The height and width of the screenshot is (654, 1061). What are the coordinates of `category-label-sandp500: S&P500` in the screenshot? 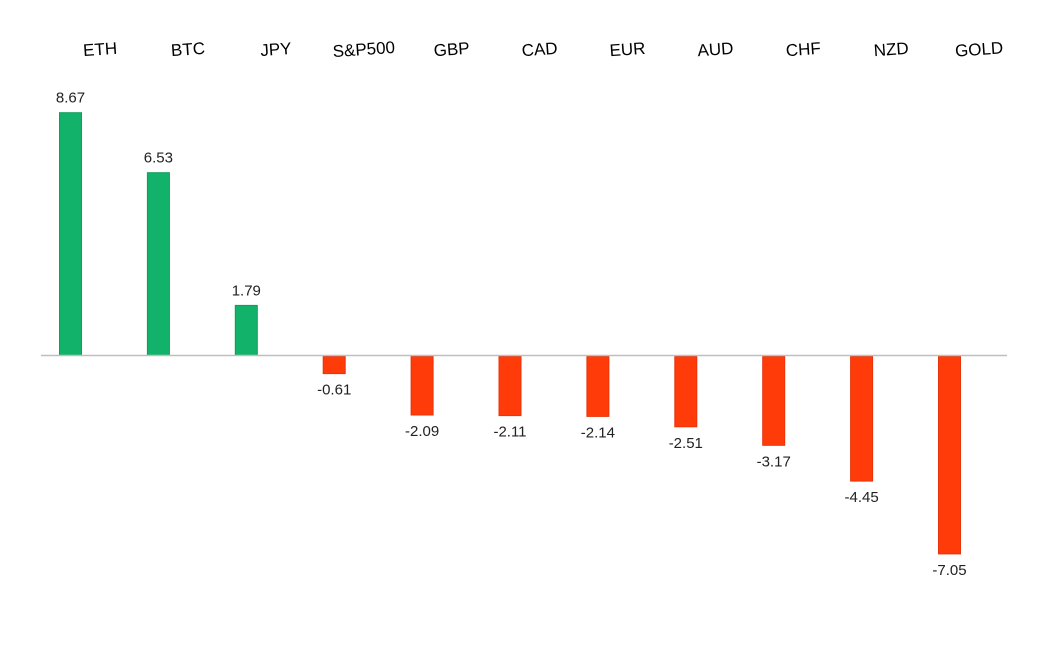 It's located at (364, 49).